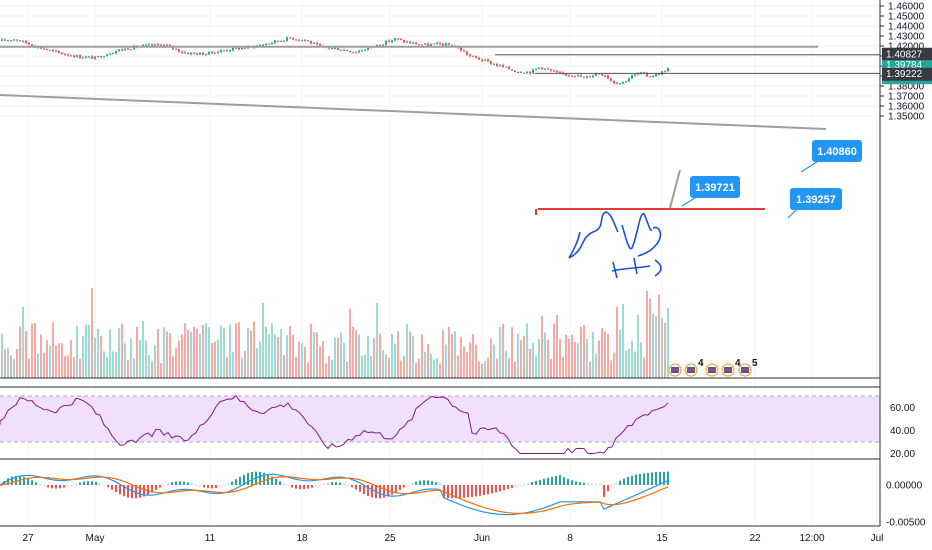 Image resolution: width=932 pixels, height=550 pixels. I want to click on event-count: 5, so click(755, 363).